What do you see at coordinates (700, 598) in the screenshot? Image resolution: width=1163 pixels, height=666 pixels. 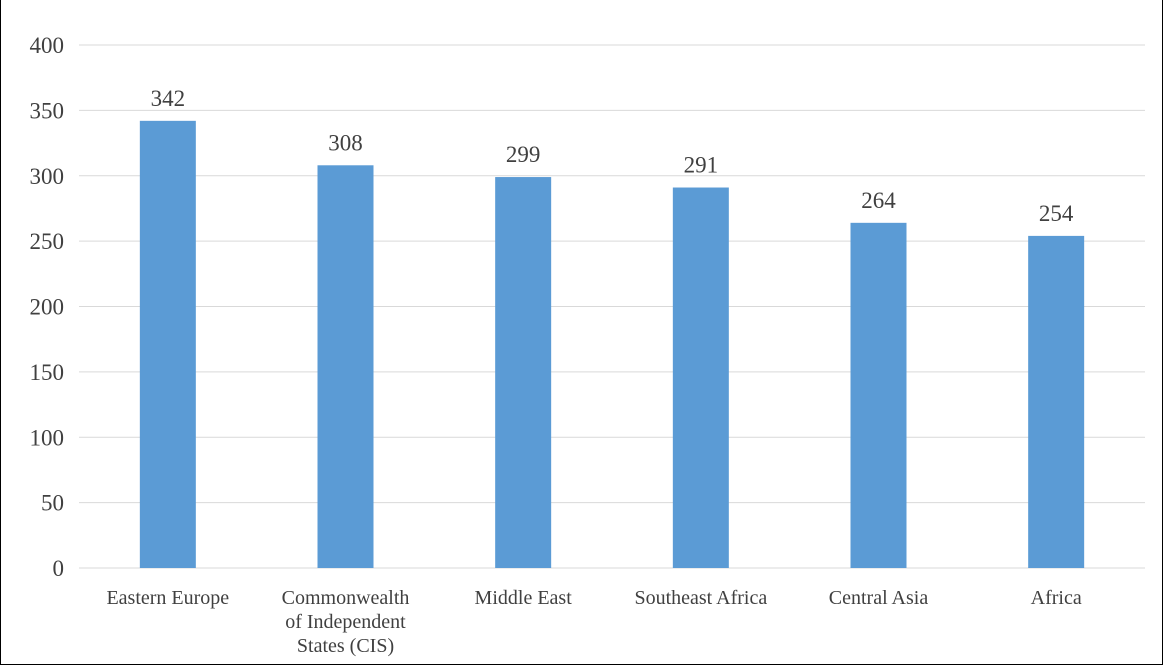 I see `x-tick-label: Southeast Africa` at bounding box center [700, 598].